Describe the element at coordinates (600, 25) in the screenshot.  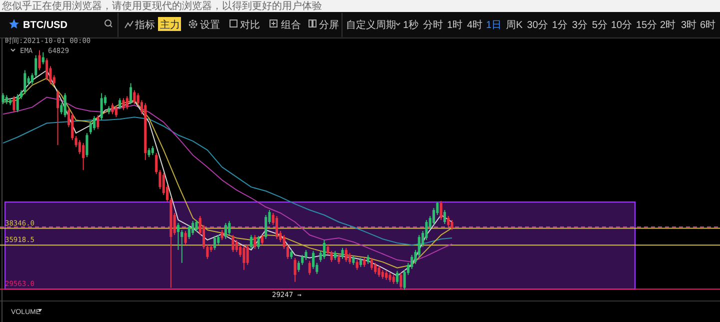
I see `text: 5分` at that location.